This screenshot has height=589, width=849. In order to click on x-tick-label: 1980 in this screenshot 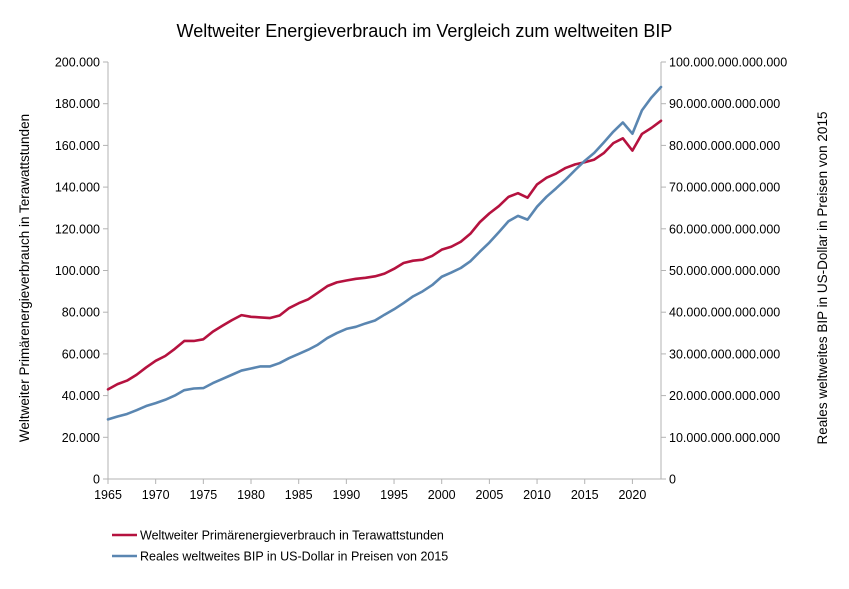, I will do `click(251, 495)`.